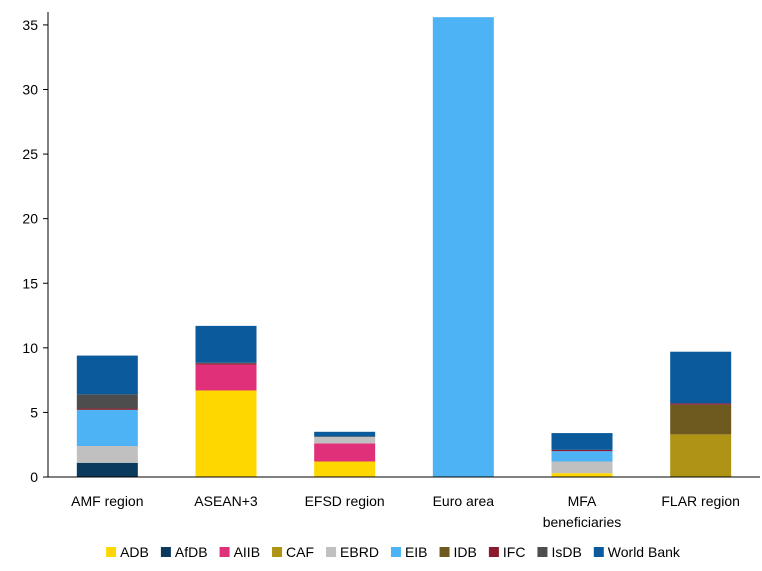  Describe the element at coordinates (644, 552) in the screenshot. I see `legend-label: World Bank` at that location.